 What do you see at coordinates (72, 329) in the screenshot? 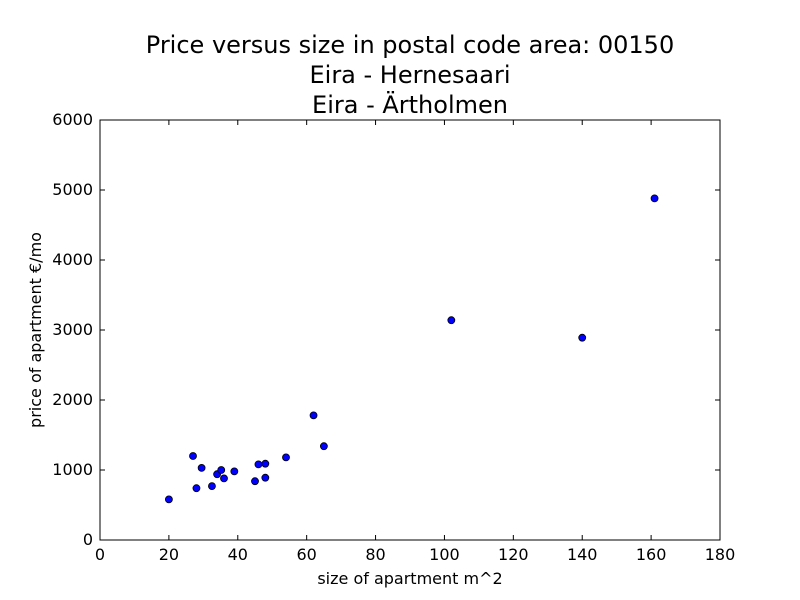
I see `y-tick-label: 3000` at bounding box center [72, 329].